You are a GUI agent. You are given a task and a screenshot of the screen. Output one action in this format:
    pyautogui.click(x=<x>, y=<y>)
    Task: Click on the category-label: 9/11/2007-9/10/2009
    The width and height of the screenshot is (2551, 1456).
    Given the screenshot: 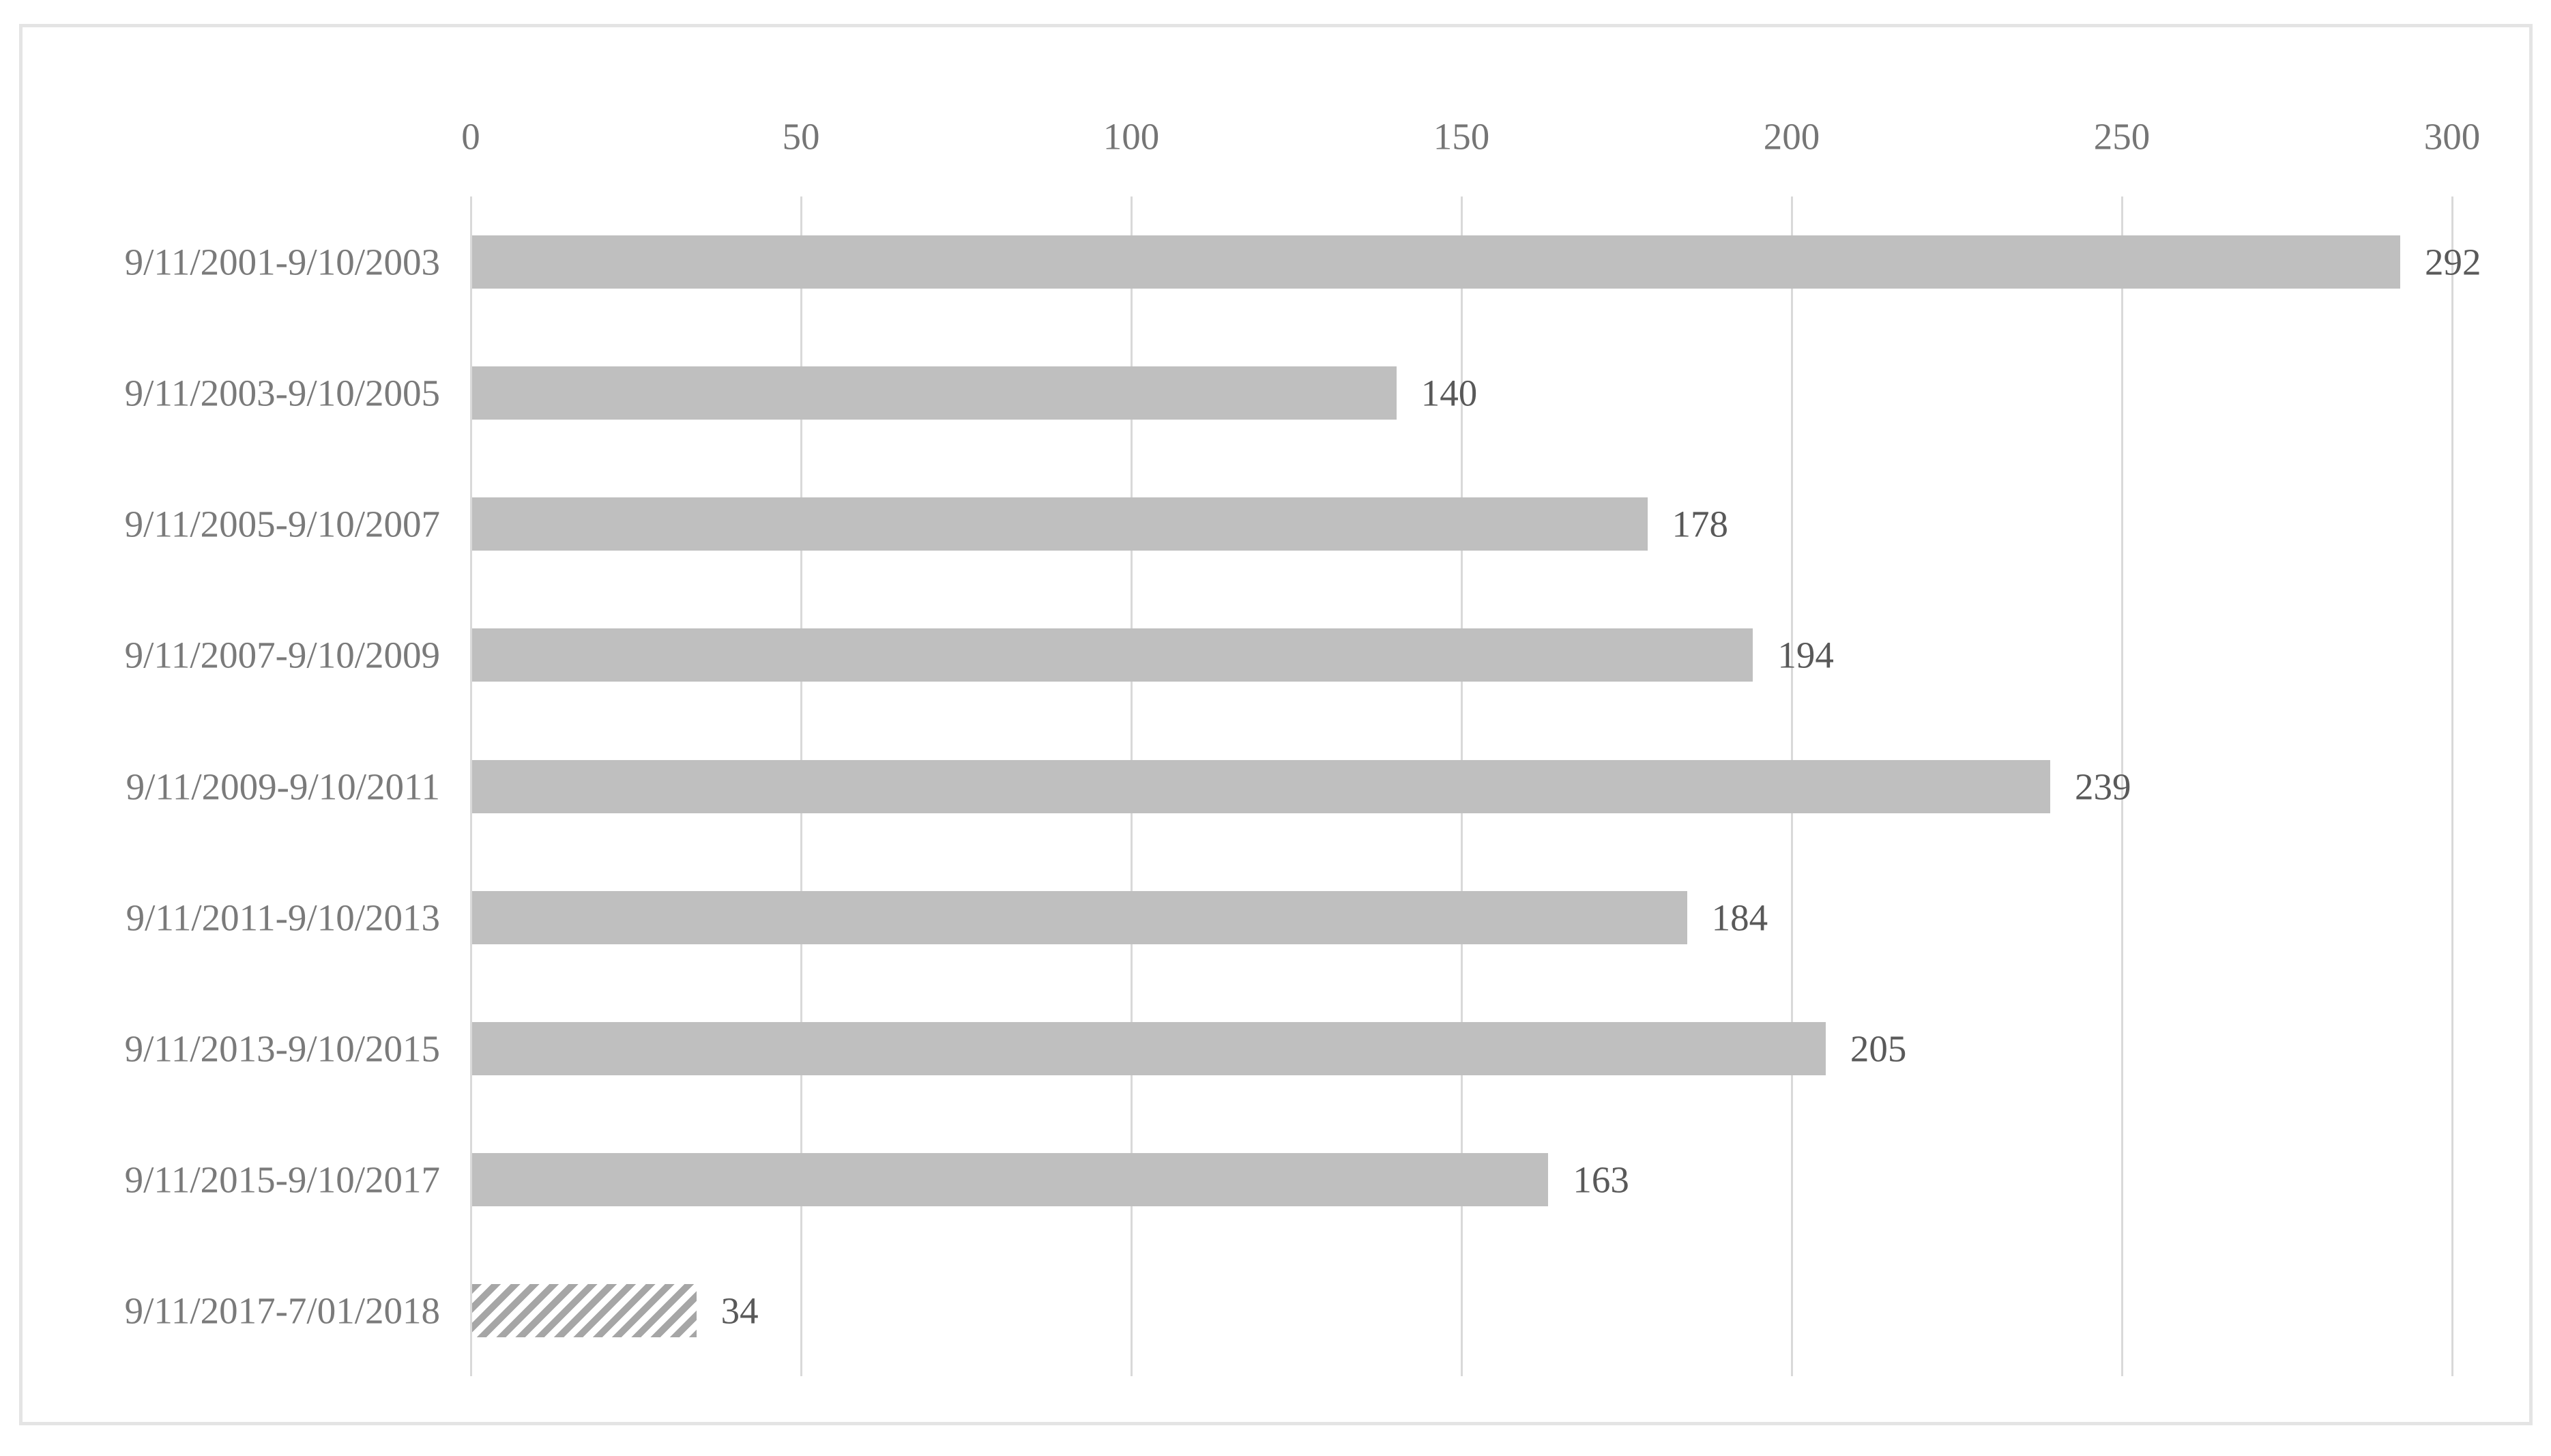 What is the action you would take?
    pyautogui.click(x=282, y=655)
    